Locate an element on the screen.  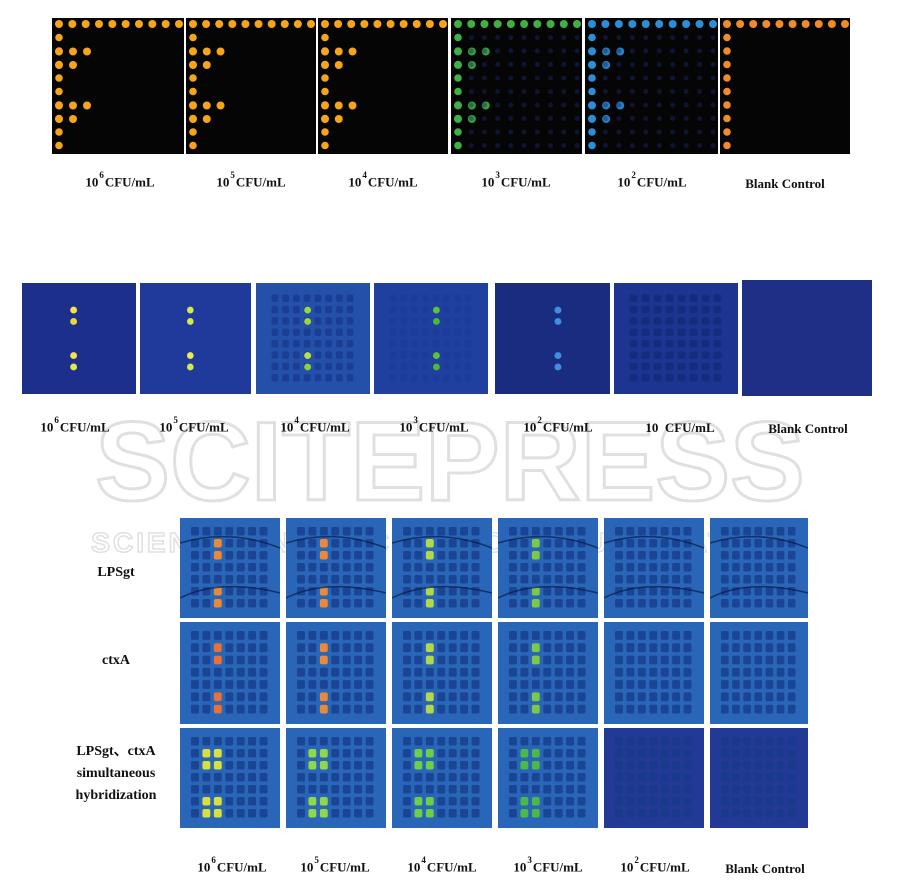
array-image is located at coordinates (229, 777).